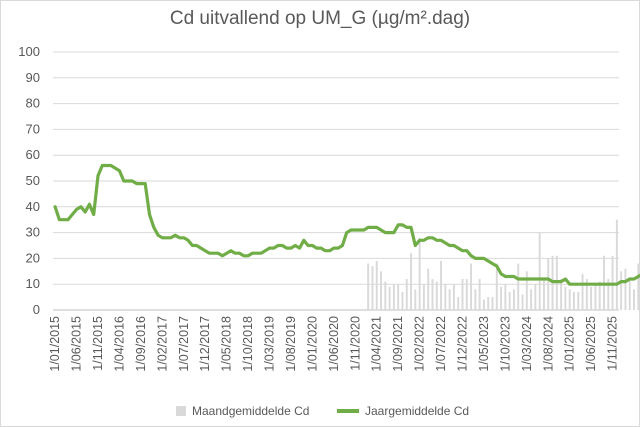 This screenshot has width=640, height=427. Describe the element at coordinates (33, 206) in the screenshot. I see `y-tick-label-40: 40` at that location.